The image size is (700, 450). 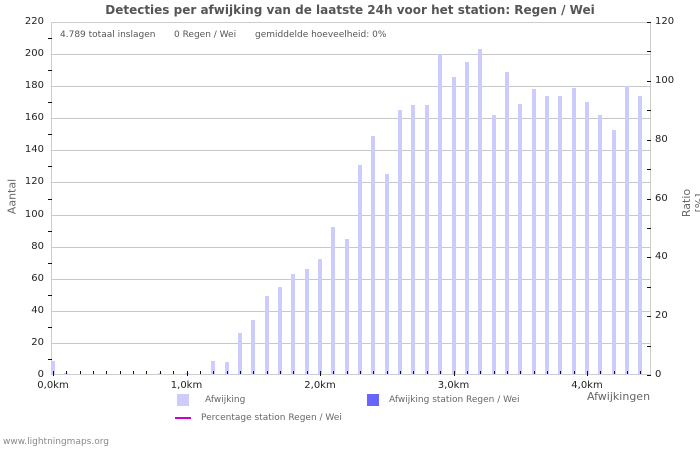 What do you see at coordinates (443, 400) in the screenshot?
I see `legend-item-station: Afwijking station Regen / Wei` at bounding box center [443, 400].